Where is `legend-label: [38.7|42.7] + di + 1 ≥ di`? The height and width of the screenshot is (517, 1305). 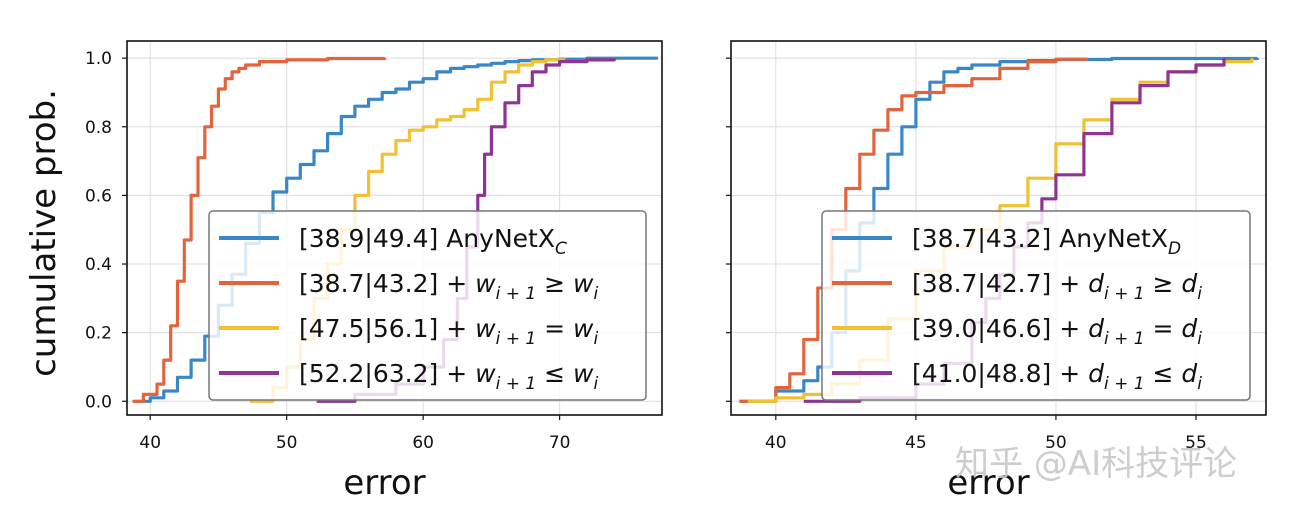
legend-label: [38.7|42.7] + di + 1 ≥ di is located at coordinates (1057, 286).